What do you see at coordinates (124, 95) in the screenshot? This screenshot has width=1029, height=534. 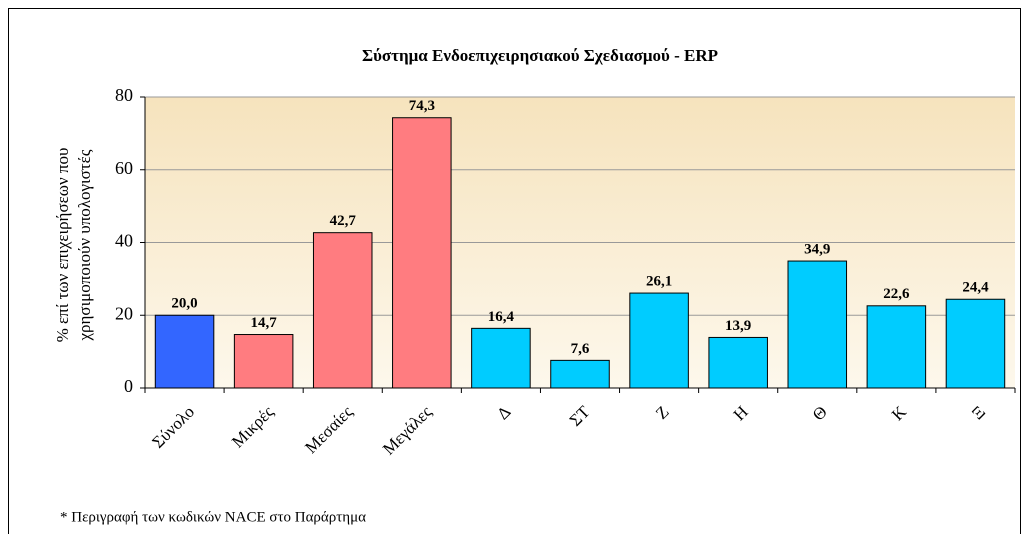 I see `y-tick-label: 80` at bounding box center [124, 95].